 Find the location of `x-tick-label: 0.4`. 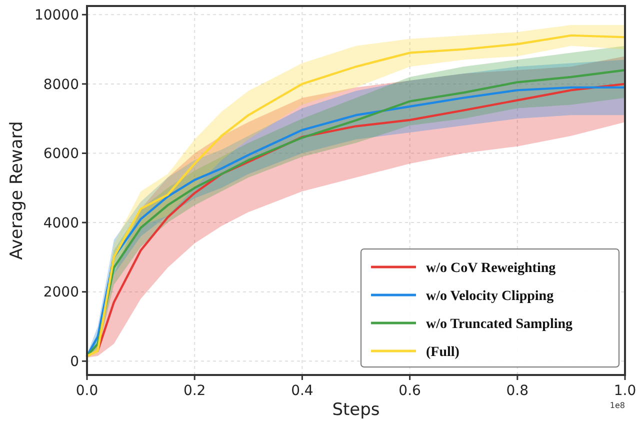

x-tick-label: 0.4 is located at coordinates (302, 391).